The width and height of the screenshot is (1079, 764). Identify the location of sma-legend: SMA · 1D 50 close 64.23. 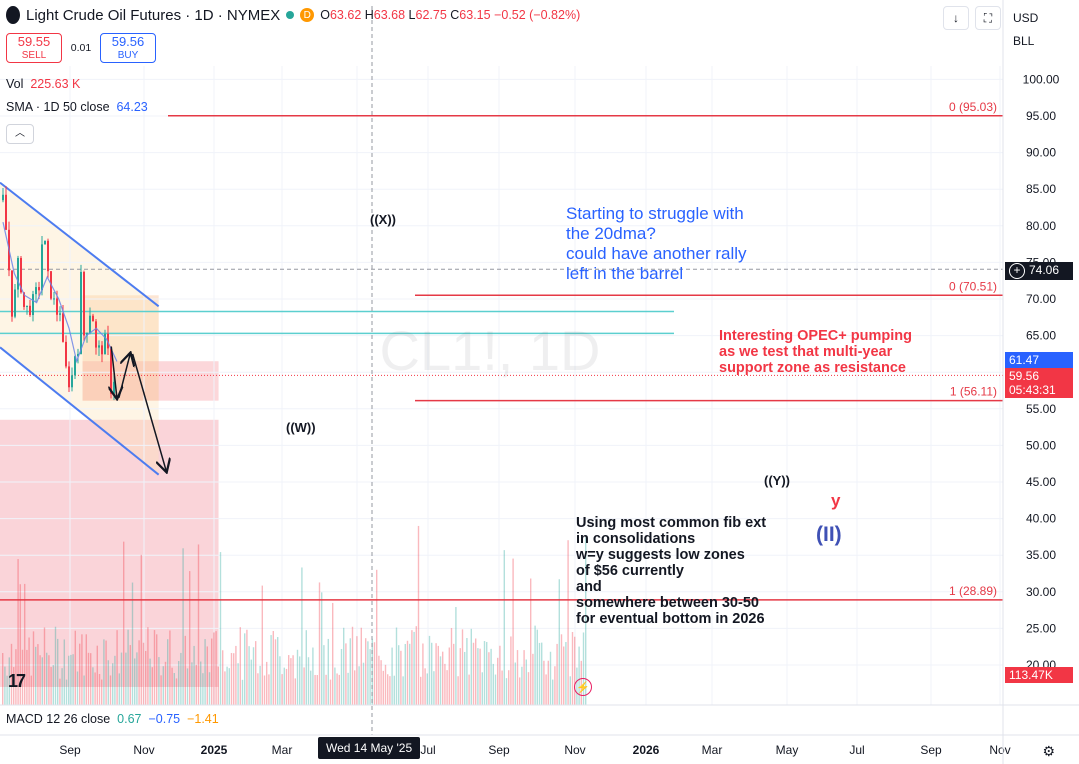
(77, 107).